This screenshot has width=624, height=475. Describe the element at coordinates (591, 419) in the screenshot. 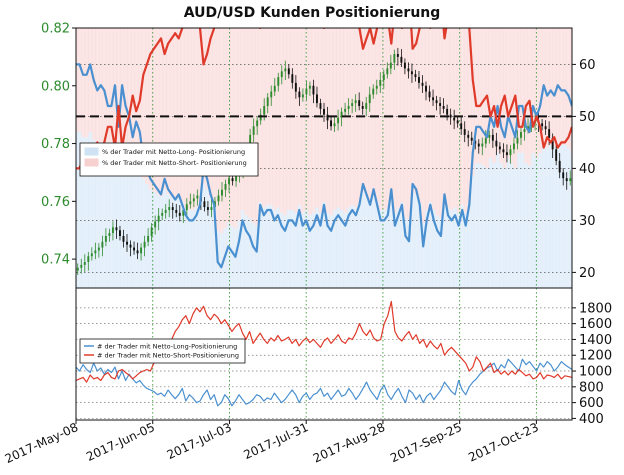

I see `right-tick-label: 400` at that location.